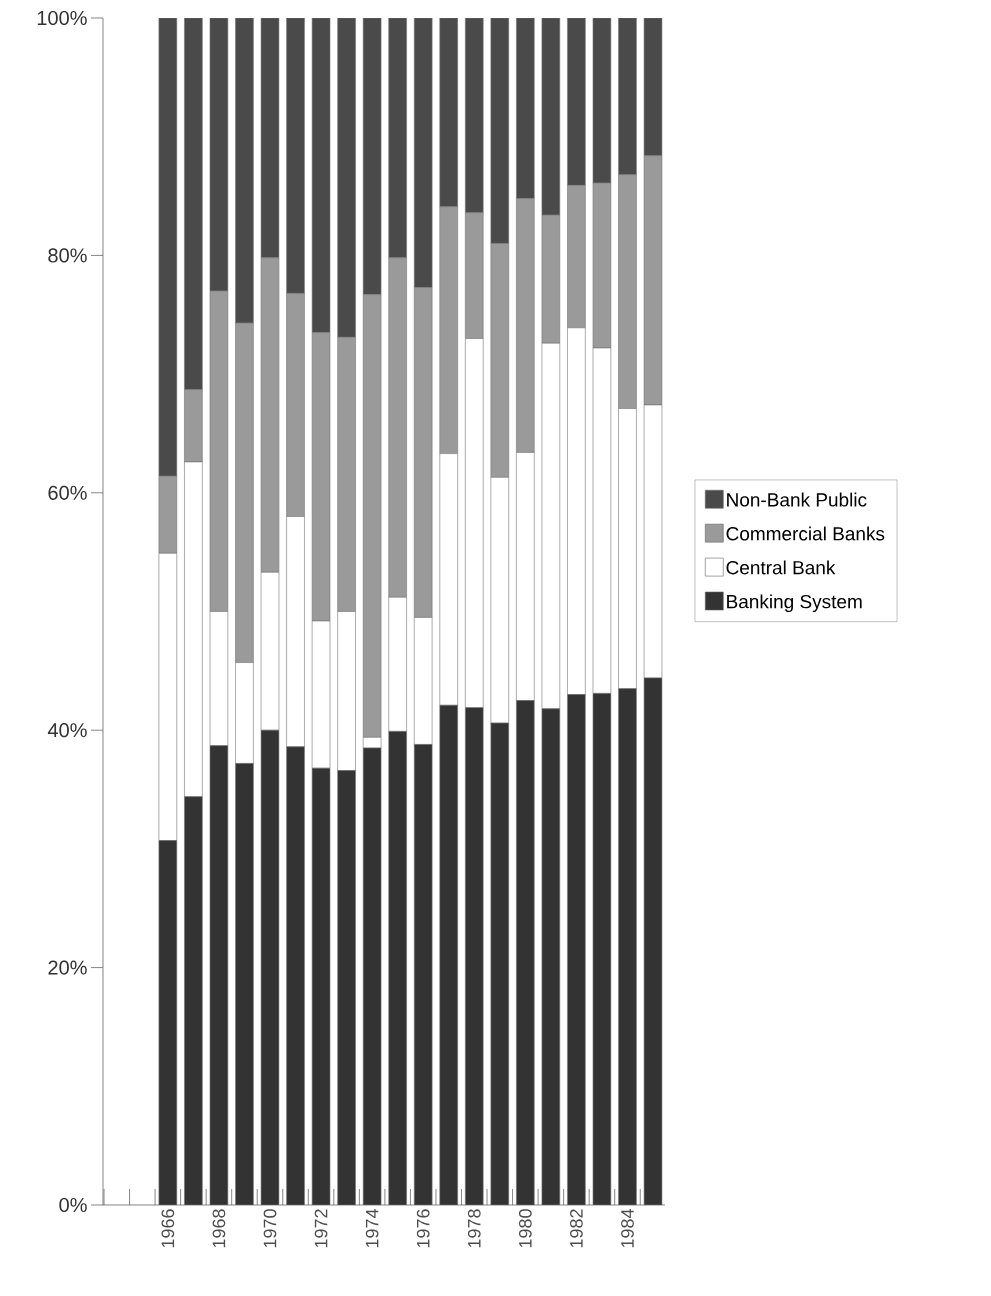 This screenshot has width=991, height=1296. Describe the element at coordinates (270, 1228) in the screenshot. I see `x-tick-label: 1970` at that location.